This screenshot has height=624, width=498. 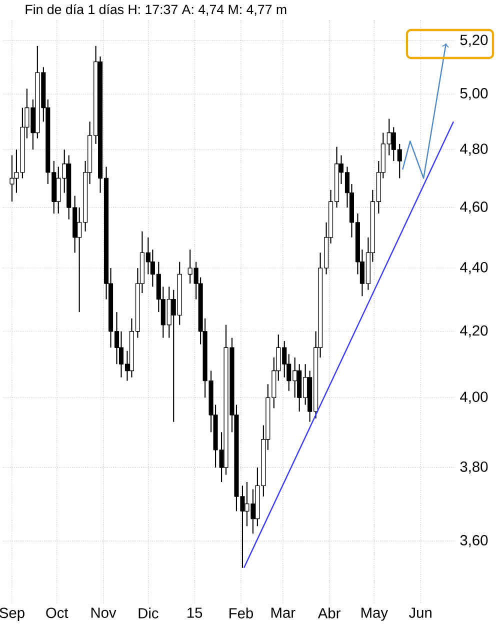 What do you see at coordinates (474, 331) in the screenshot?
I see `y-tick-label: 4,20` at bounding box center [474, 331].